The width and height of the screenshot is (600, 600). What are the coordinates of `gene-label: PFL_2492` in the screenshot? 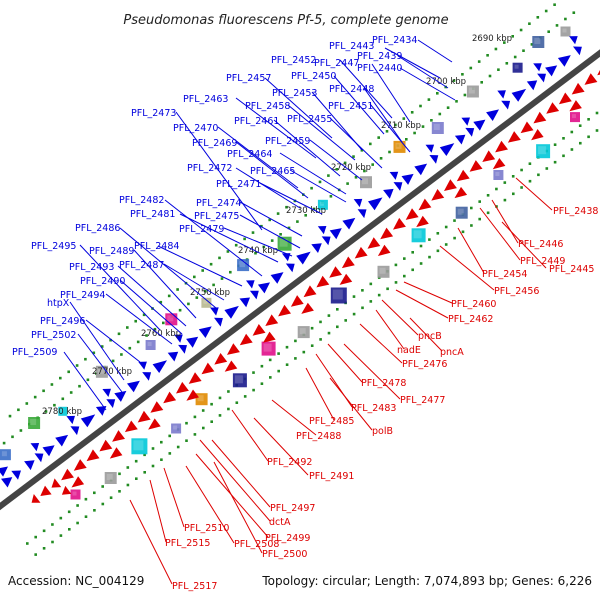 It's located at (289, 462).